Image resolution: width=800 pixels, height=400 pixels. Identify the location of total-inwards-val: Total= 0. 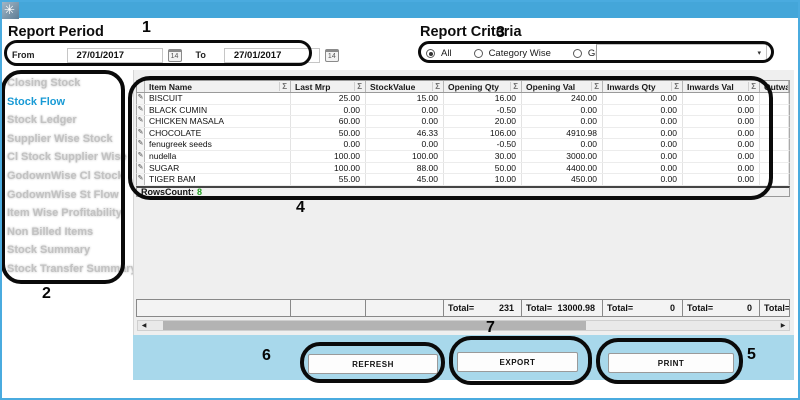
(721, 308).